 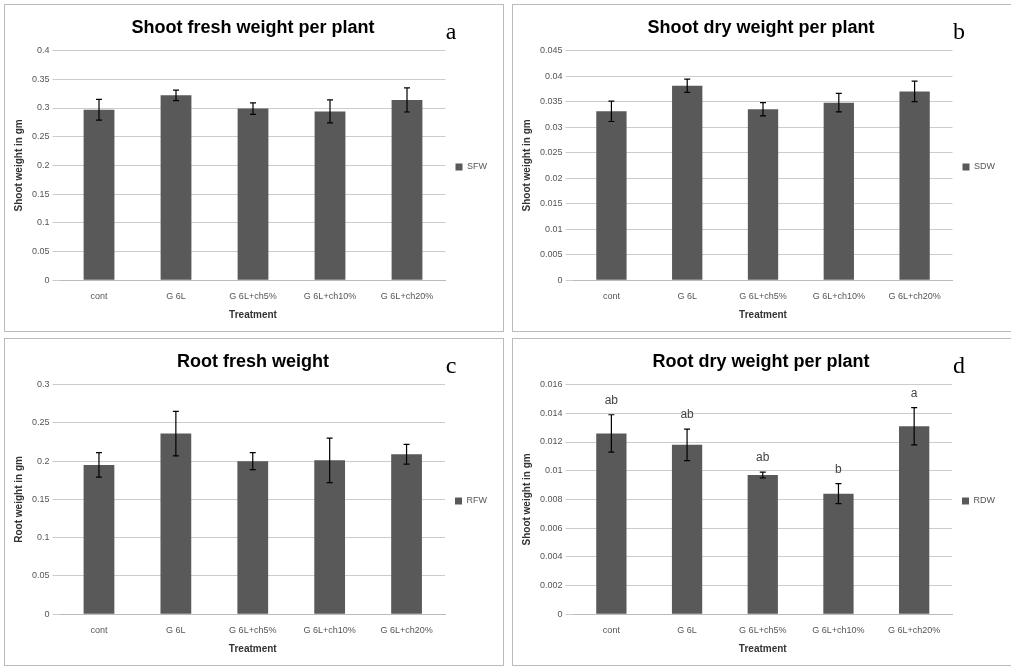 I want to click on y-tick-label: 0.035, so click(x=551, y=101).